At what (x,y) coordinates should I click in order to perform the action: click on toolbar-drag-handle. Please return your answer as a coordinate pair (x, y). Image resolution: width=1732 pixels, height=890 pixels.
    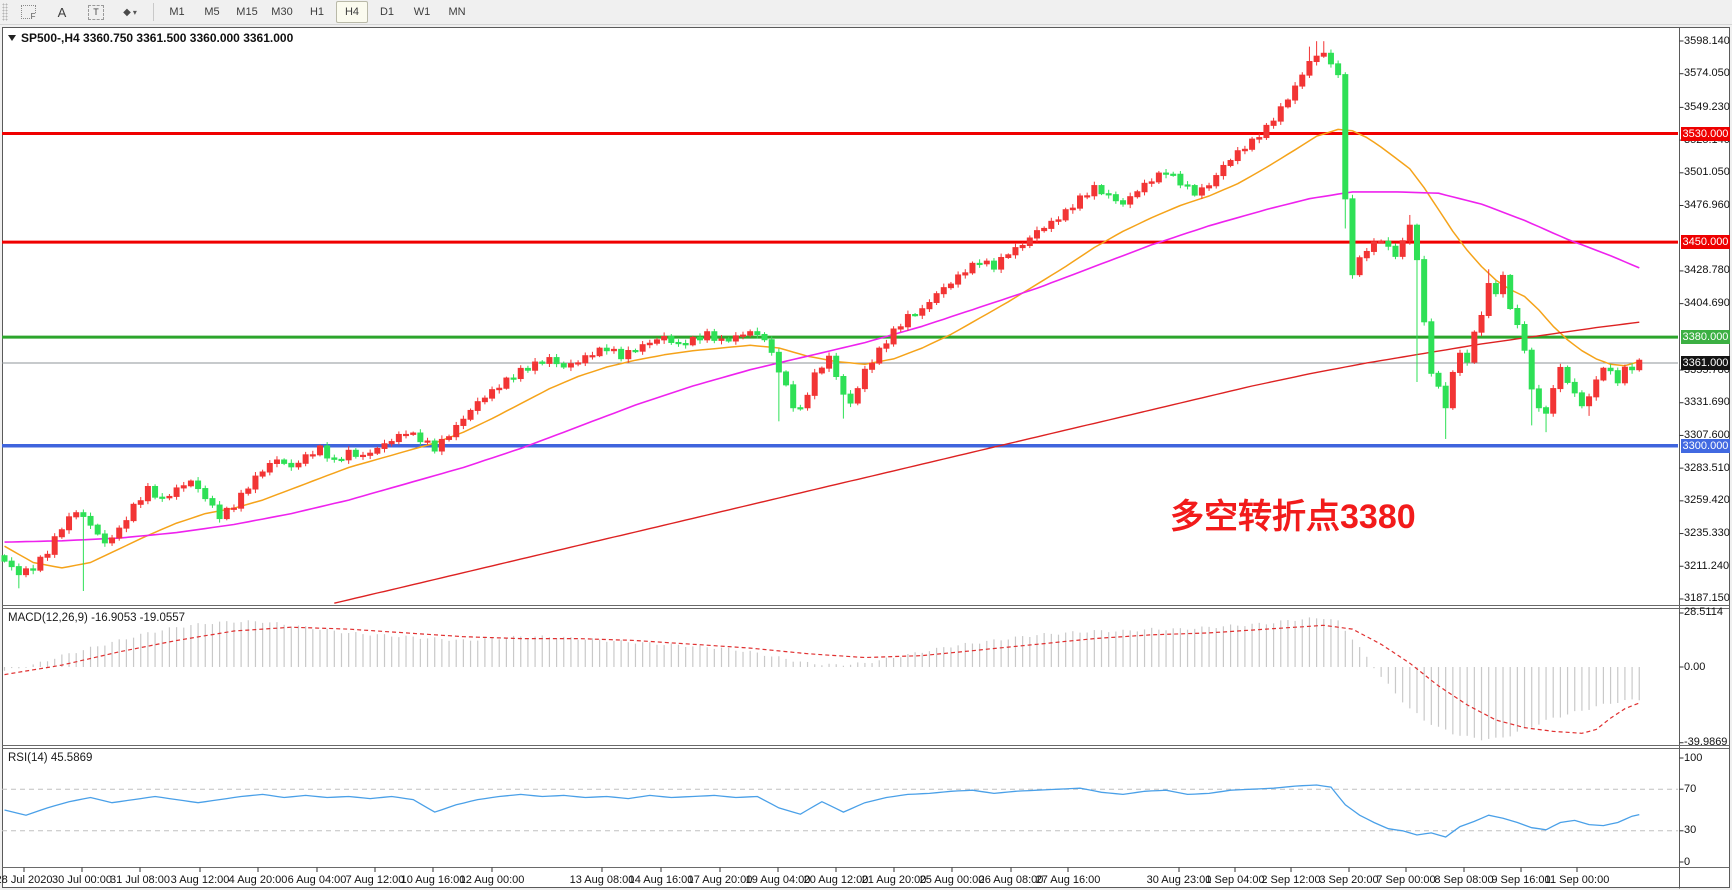
    Looking at the image, I should click on (5, 12).